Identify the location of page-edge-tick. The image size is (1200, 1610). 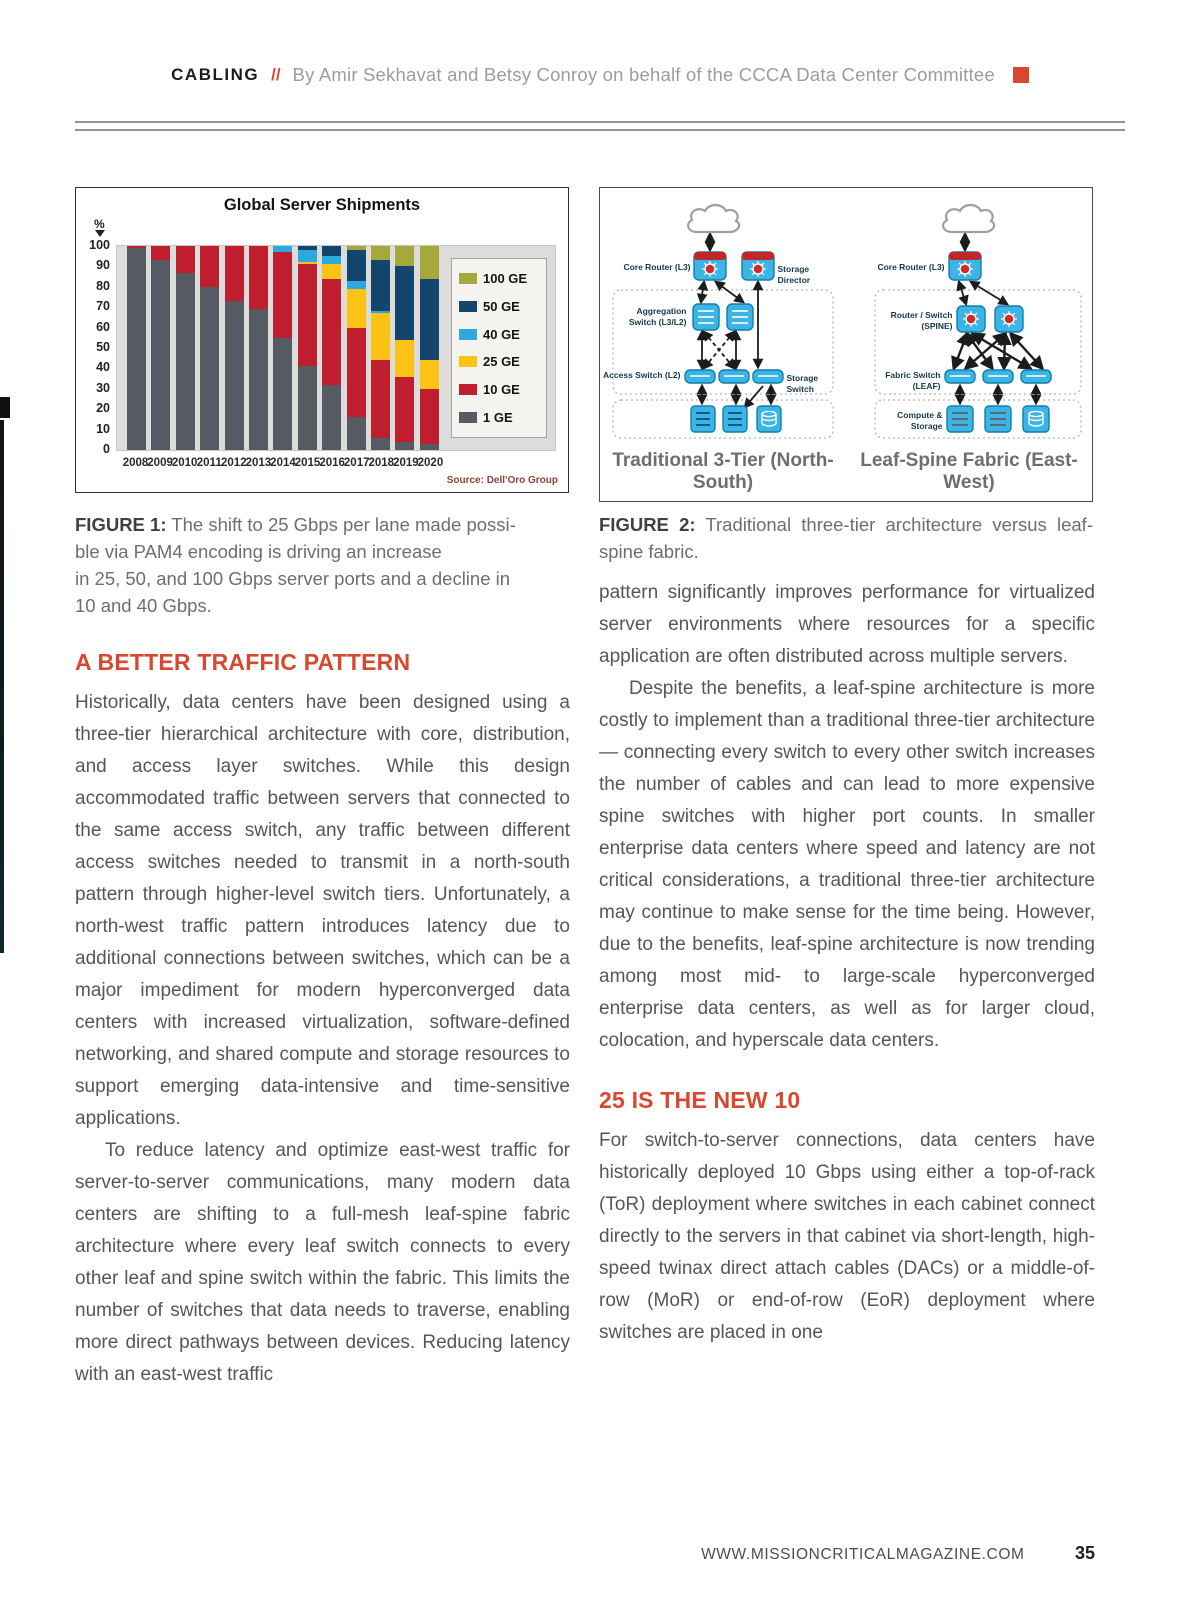
(5, 407).